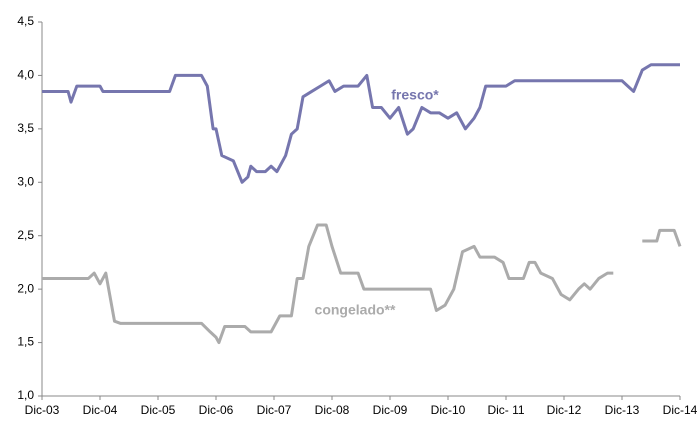  I want to click on x-tick-label: Dic-07, so click(274, 410).